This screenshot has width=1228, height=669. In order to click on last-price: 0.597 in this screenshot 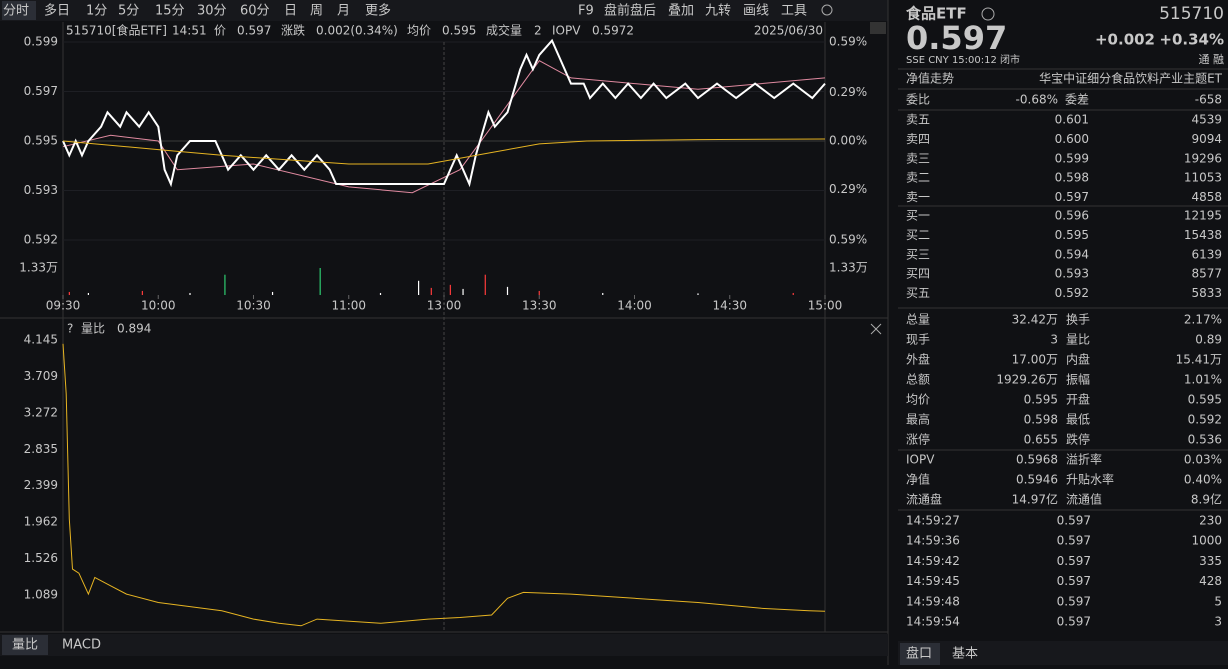, I will do `click(956, 38)`.